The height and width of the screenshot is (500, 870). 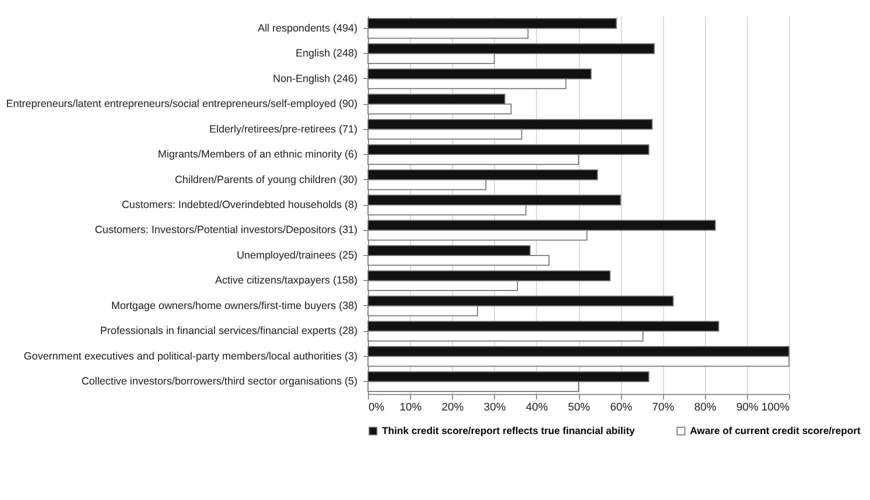 What do you see at coordinates (453, 408) in the screenshot?
I see `x-tick-label: 20%` at bounding box center [453, 408].